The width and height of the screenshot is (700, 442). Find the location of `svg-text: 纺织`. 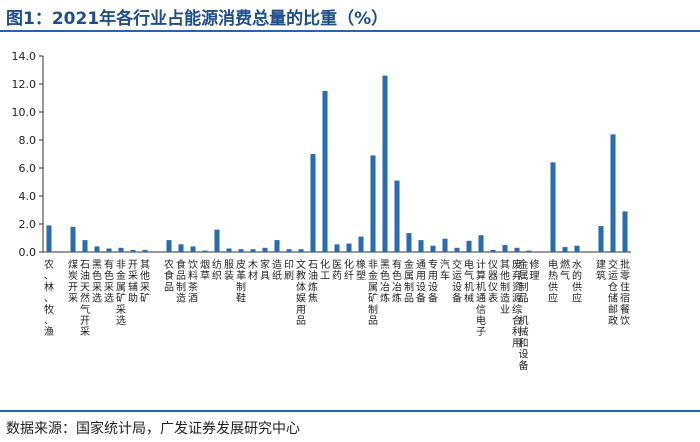

svg-text: 纺织 is located at coordinates (217, 270).